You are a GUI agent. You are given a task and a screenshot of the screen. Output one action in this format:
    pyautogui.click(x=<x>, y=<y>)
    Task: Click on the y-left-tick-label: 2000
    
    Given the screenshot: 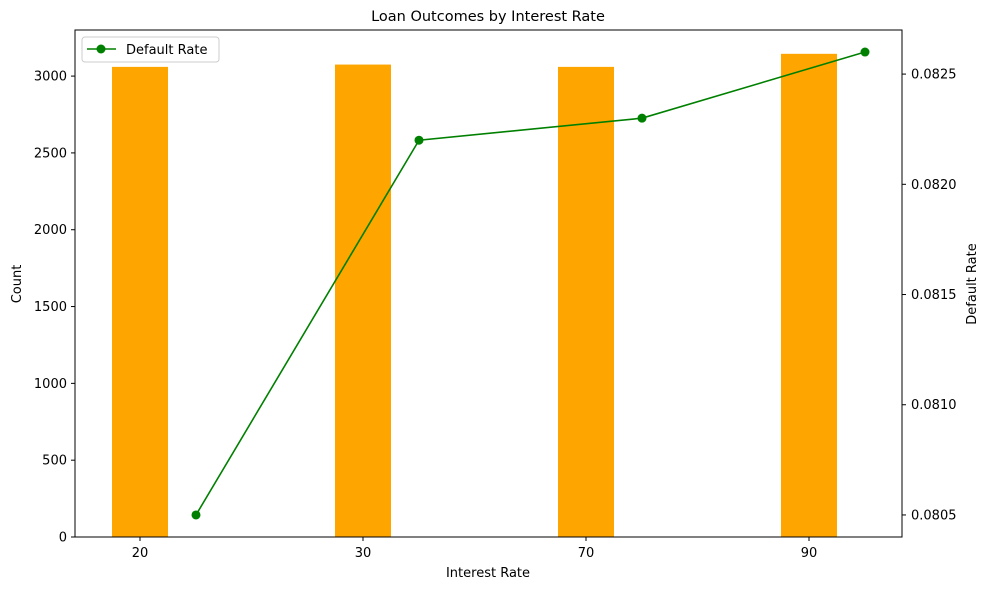 What is the action you would take?
    pyautogui.click(x=50, y=230)
    